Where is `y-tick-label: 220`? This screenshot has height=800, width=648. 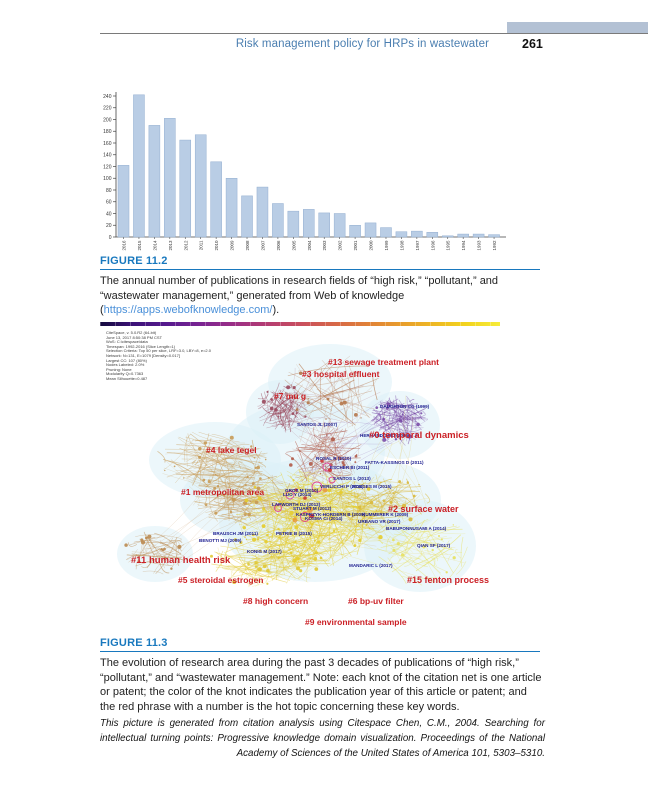
y-tick-label: 220 is located at coordinates (107, 109).